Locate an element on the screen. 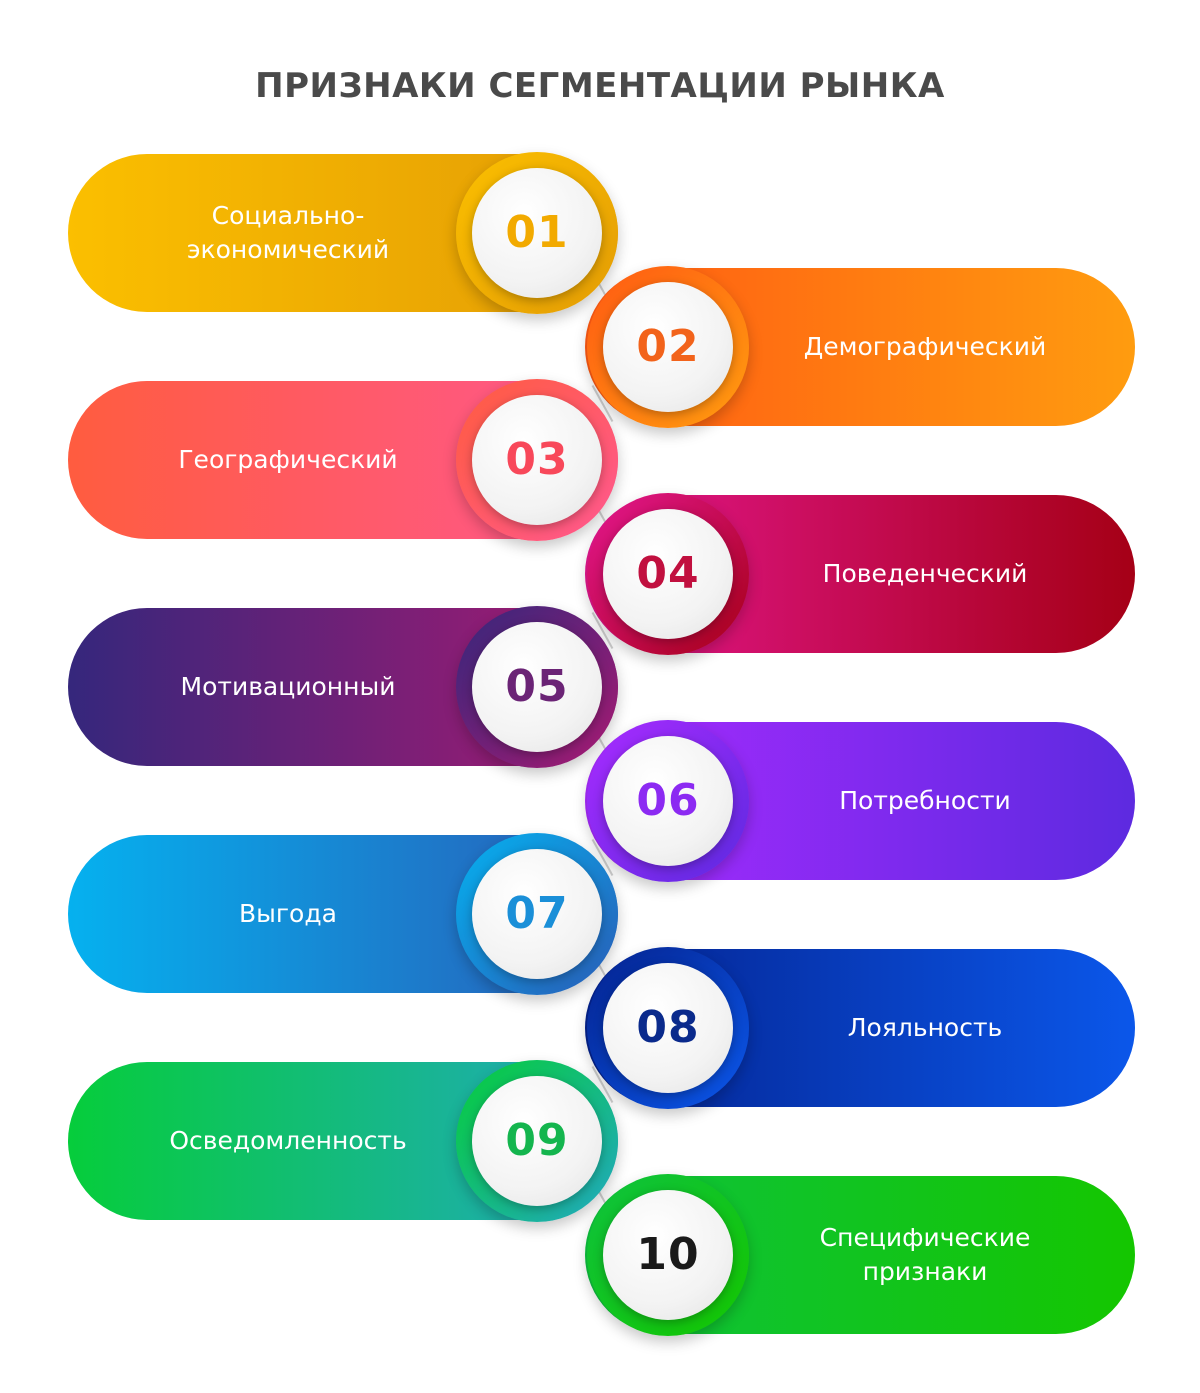  segment-number: 09 is located at coordinates (537, 1141).